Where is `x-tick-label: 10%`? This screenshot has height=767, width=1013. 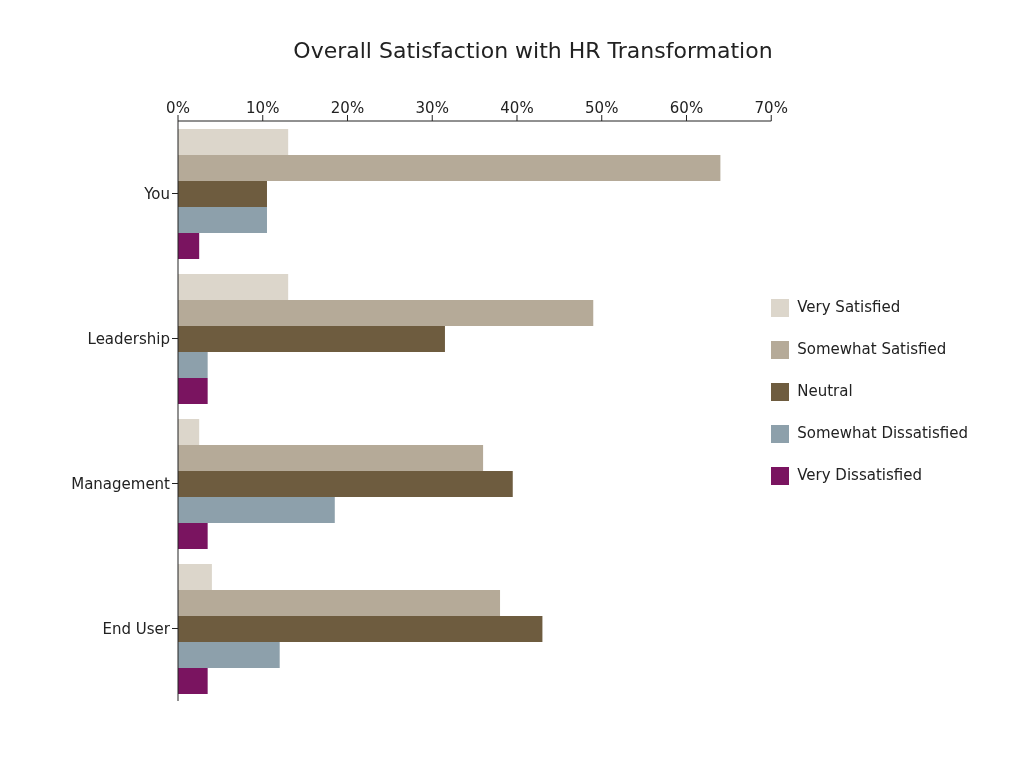 x-tick-label: 10% is located at coordinates (263, 108).